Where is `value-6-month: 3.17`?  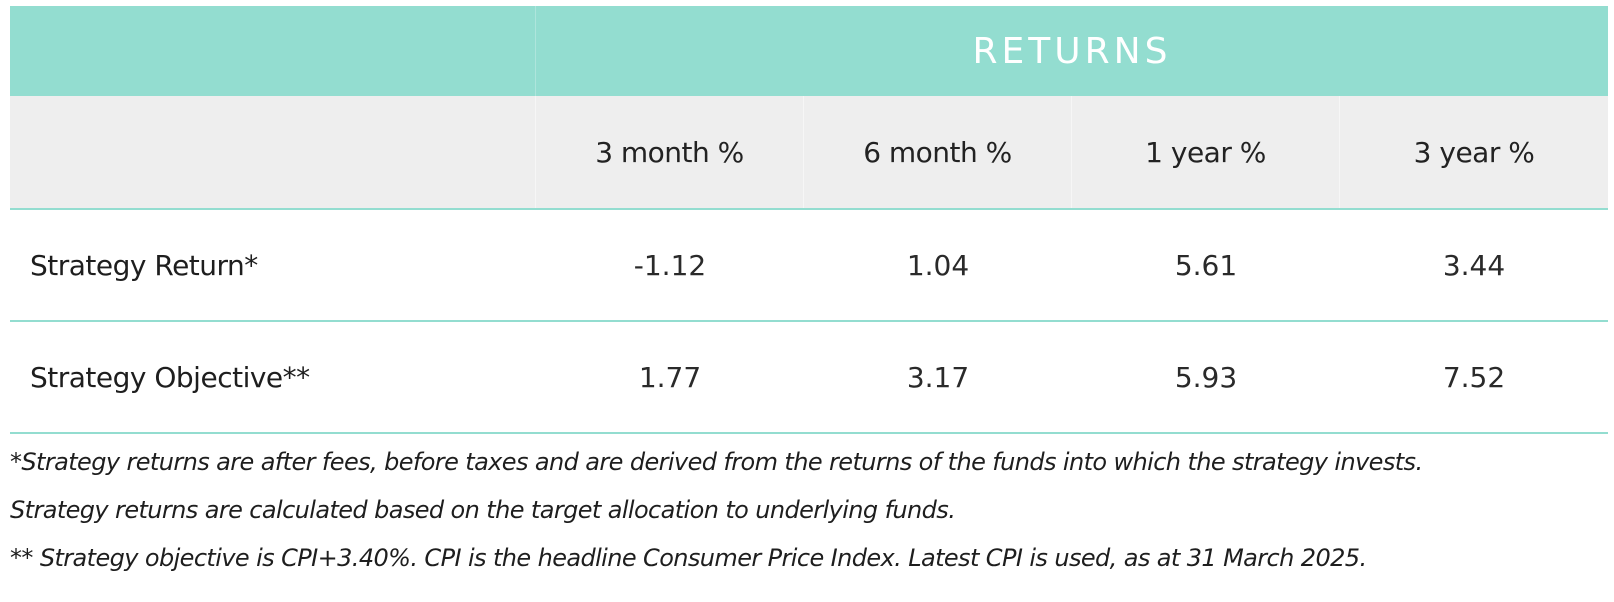
value-6-month: 3.17 is located at coordinates (938, 377).